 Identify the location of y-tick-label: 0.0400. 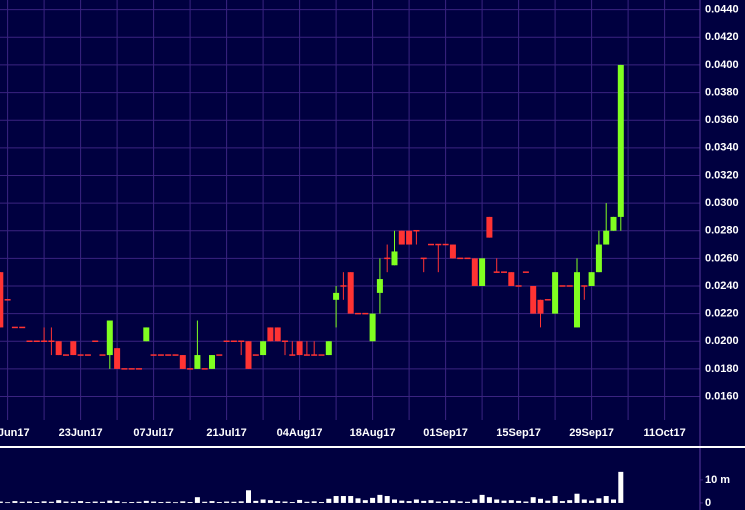
(722, 65).